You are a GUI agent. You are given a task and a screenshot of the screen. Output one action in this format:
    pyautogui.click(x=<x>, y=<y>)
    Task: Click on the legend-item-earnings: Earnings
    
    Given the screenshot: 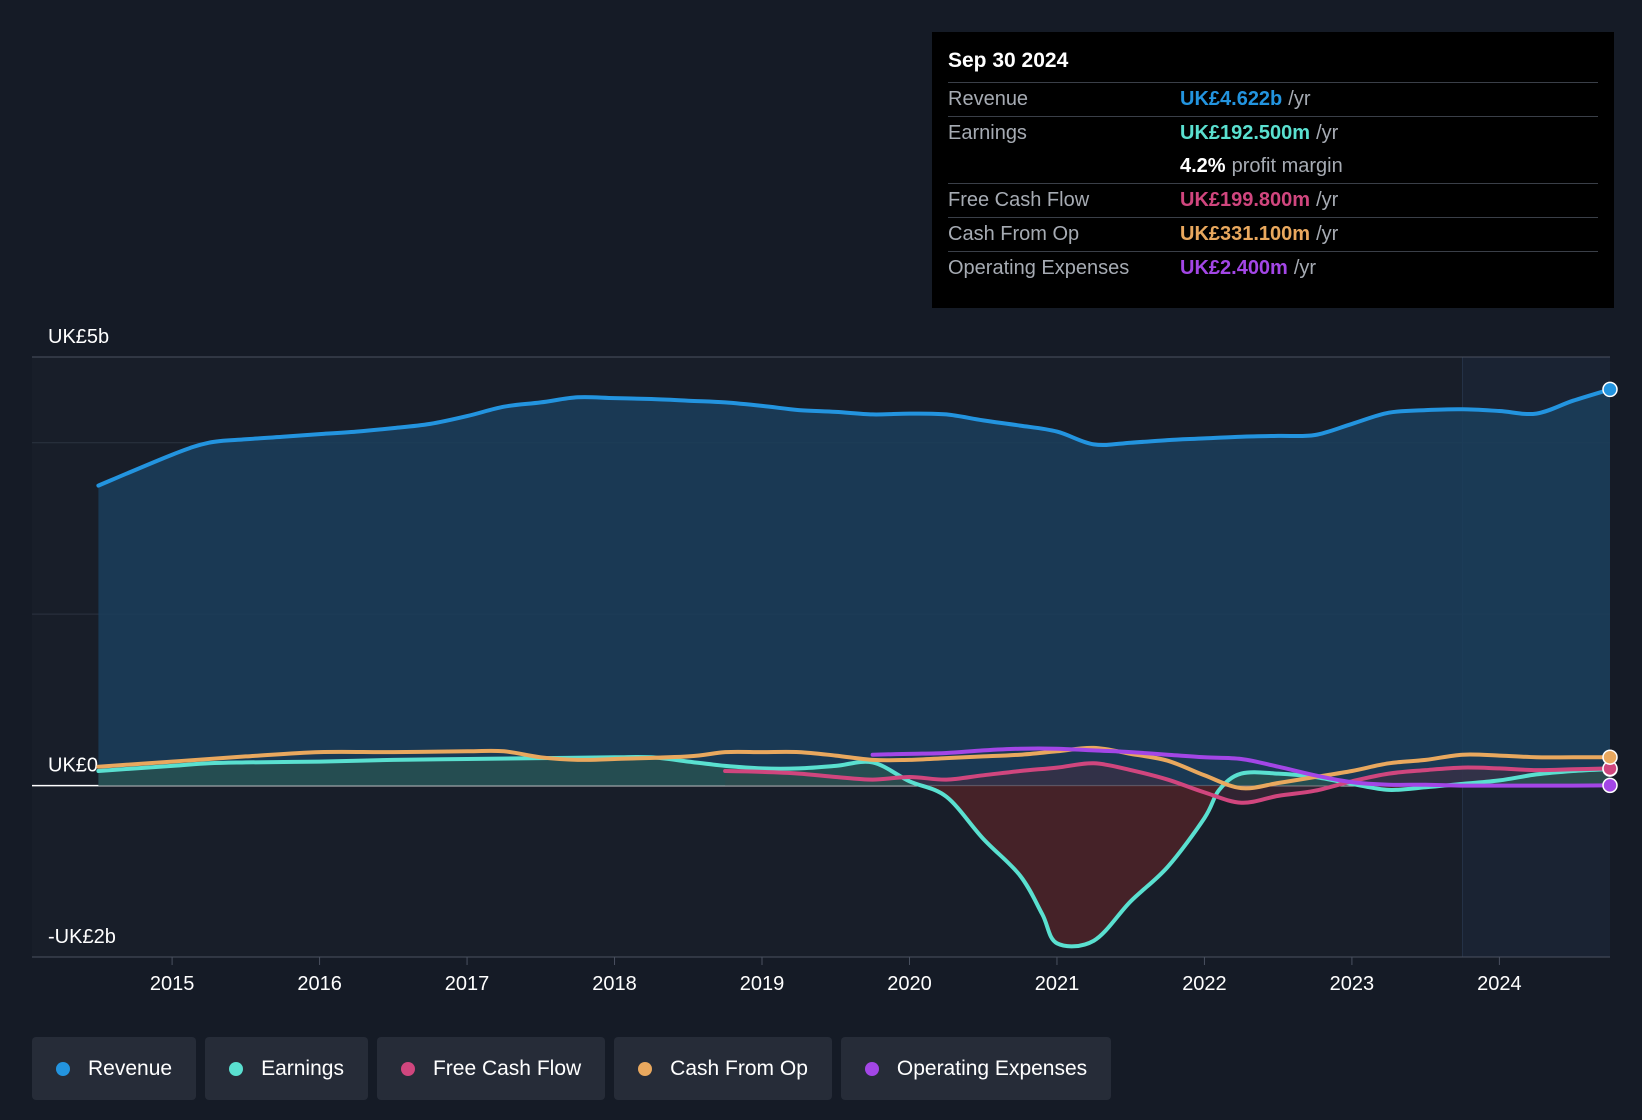 What is the action you would take?
    pyautogui.click(x=286, y=1068)
    